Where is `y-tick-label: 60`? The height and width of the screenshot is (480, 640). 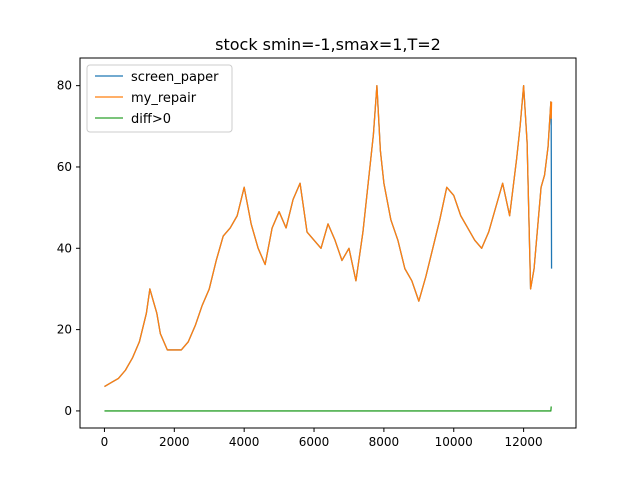
y-tick-label: 60 is located at coordinates (64, 167).